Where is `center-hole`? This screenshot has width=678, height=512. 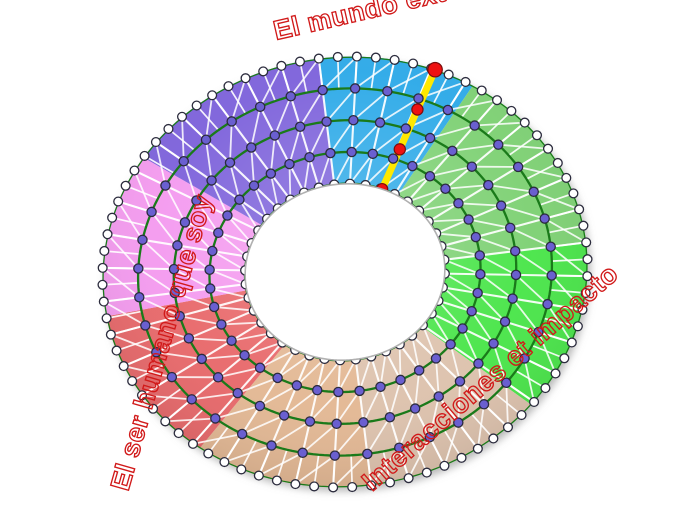 center-hole is located at coordinates (345, 272).